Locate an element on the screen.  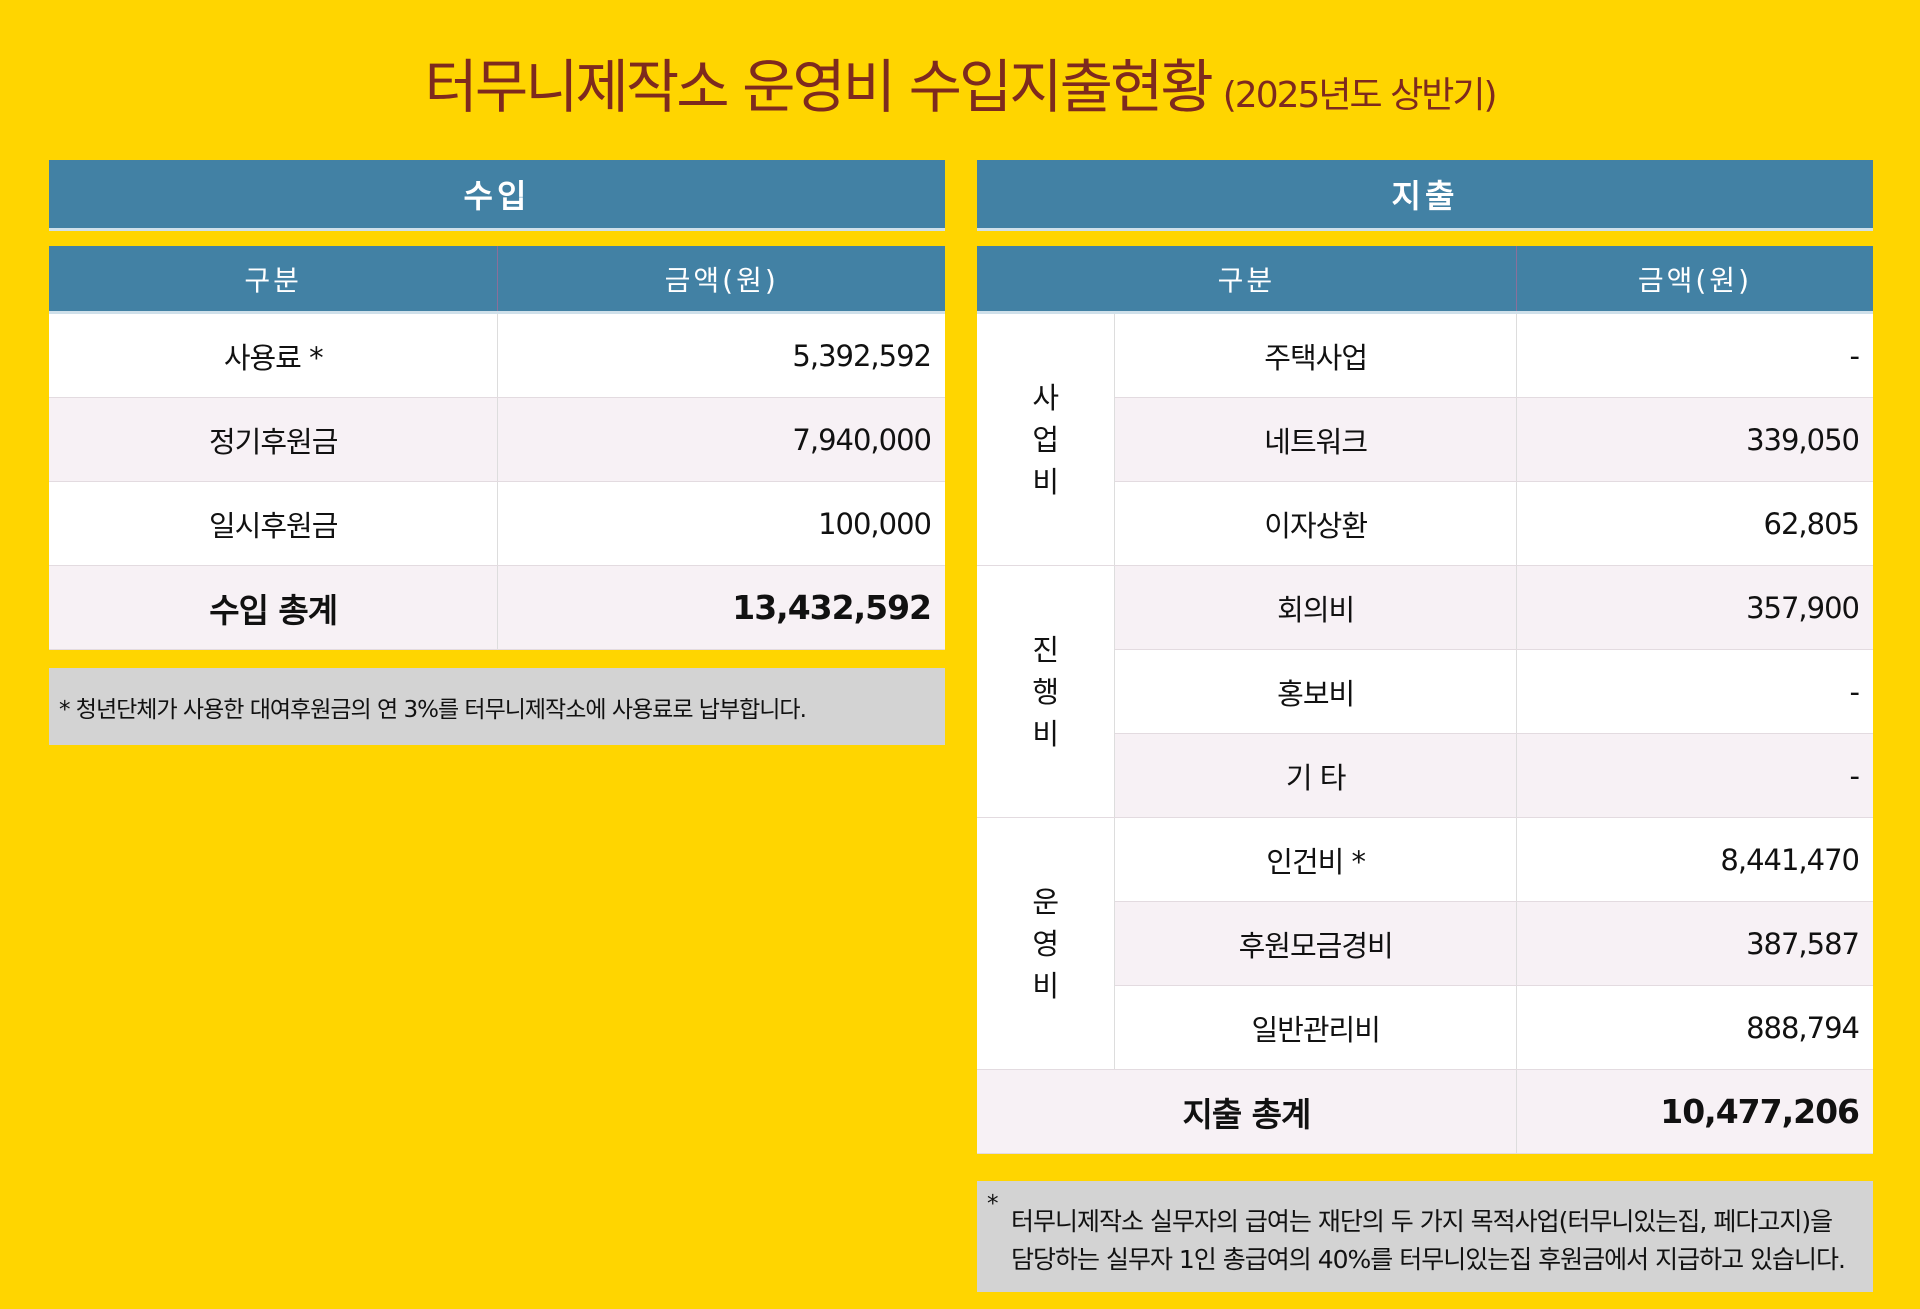
total-amount: 13,432,592 is located at coordinates (721, 607).